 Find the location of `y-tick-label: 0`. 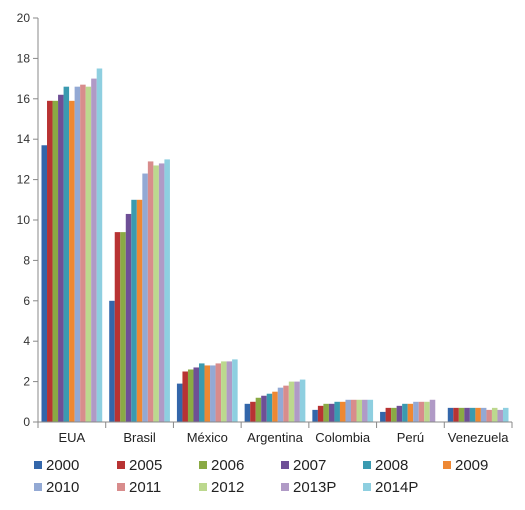

y-tick-label: 0 is located at coordinates (26, 422).